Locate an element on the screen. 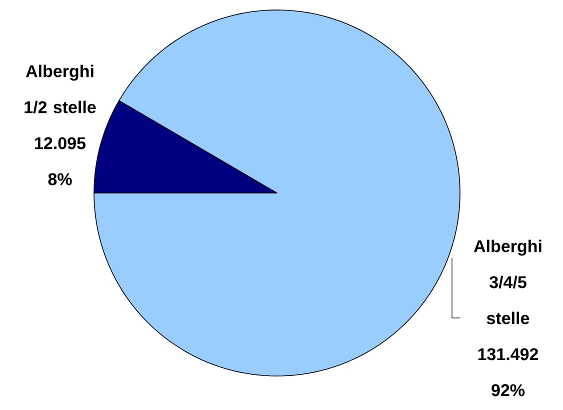 The image size is (563, 410). data-label: 131.492 is located at coordinates (508, 354).